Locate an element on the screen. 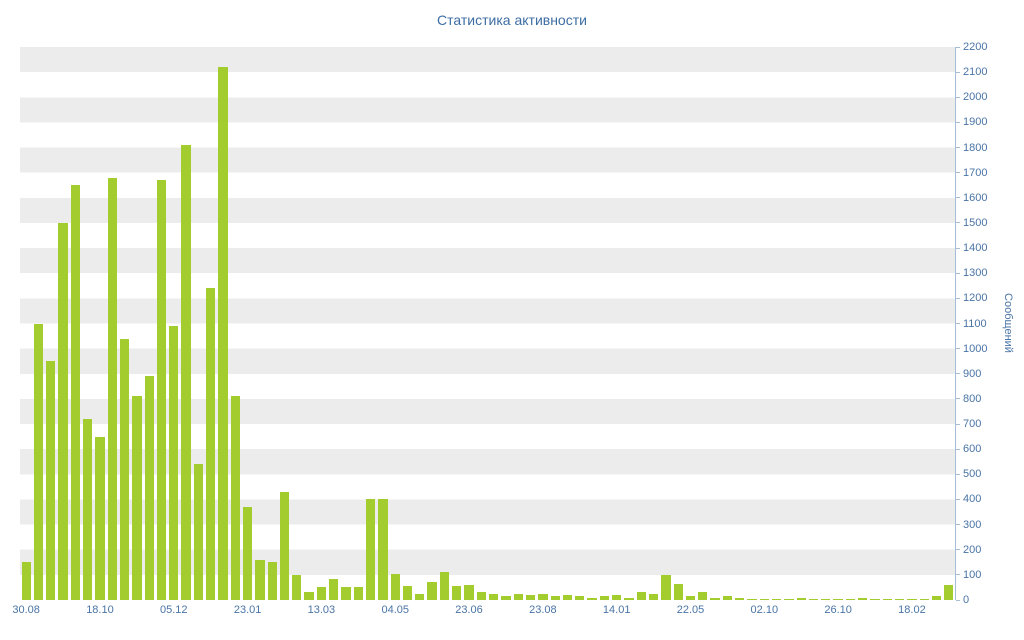  y-tick-label: 1400 is located at coordinates (975, 248).